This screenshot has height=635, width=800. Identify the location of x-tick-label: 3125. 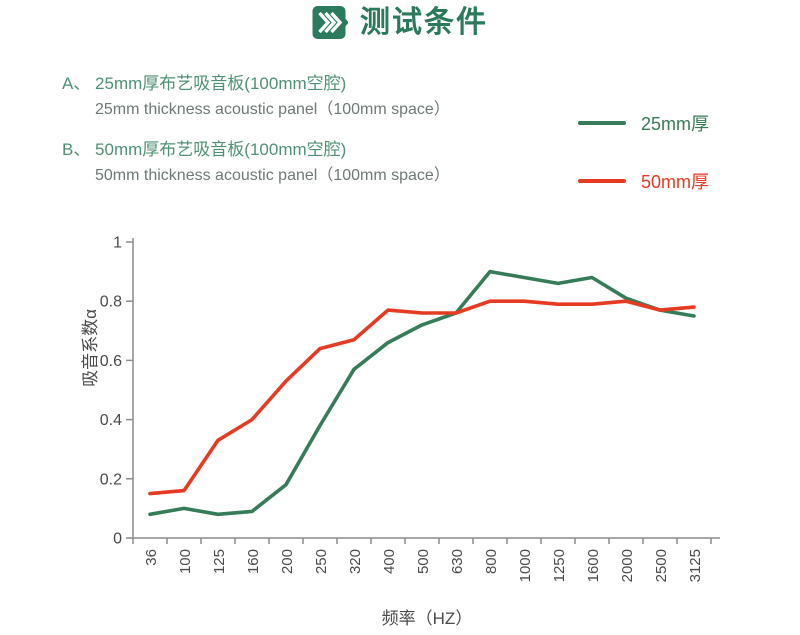
(695, 565).